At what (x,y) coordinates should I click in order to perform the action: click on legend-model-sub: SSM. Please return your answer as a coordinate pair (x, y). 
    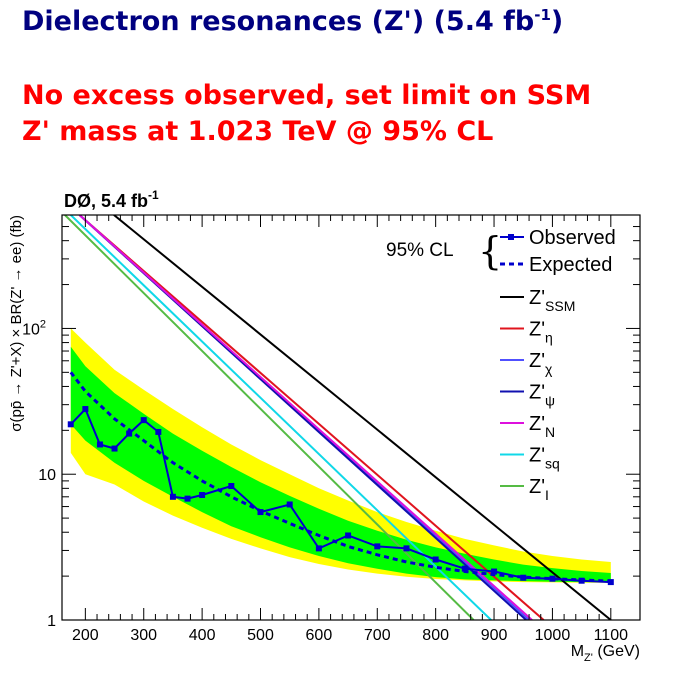
    Looking at the image, I should click on (560, 306).